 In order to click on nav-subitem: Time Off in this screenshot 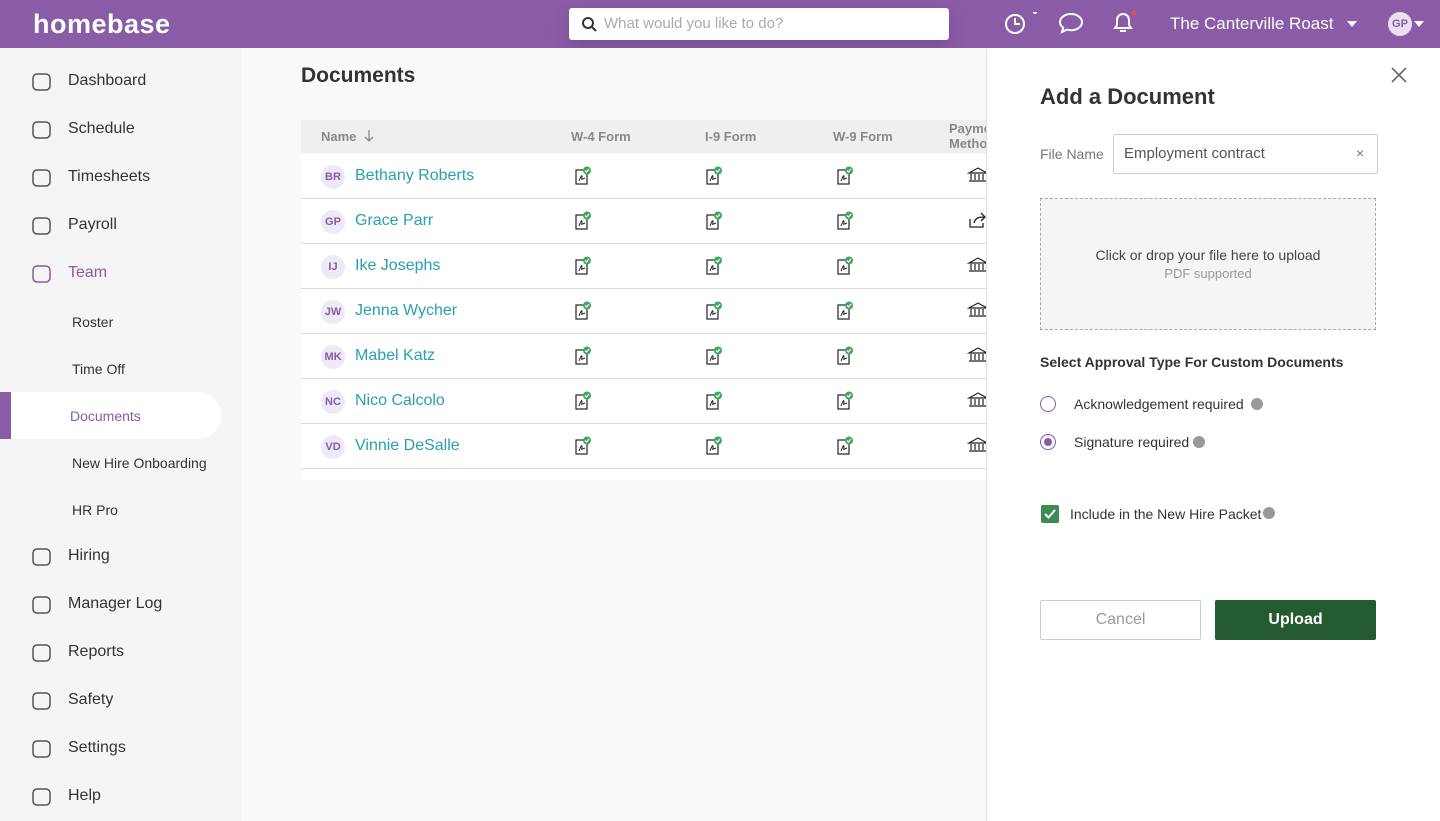, I will do `click(98, 369)`.